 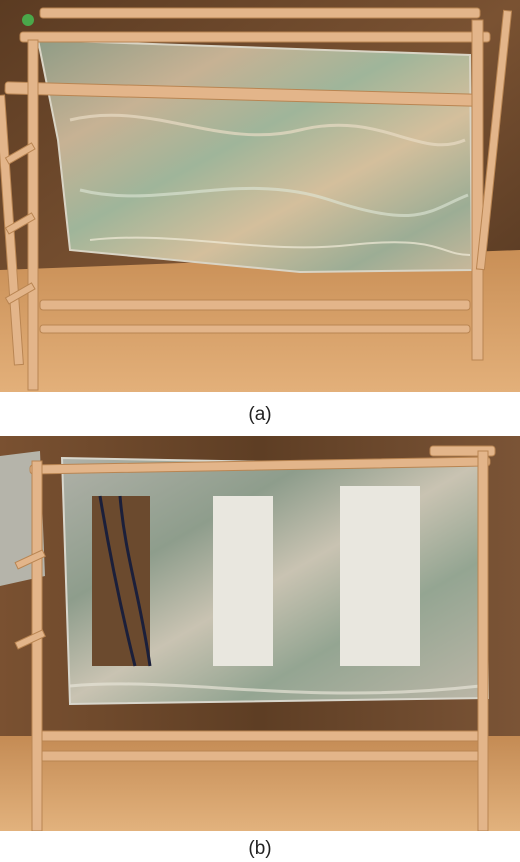 What do you see at coordinates (260, 414) in the screenshot?
I see `caption-a: (a)` at bounding box center [260, 414].